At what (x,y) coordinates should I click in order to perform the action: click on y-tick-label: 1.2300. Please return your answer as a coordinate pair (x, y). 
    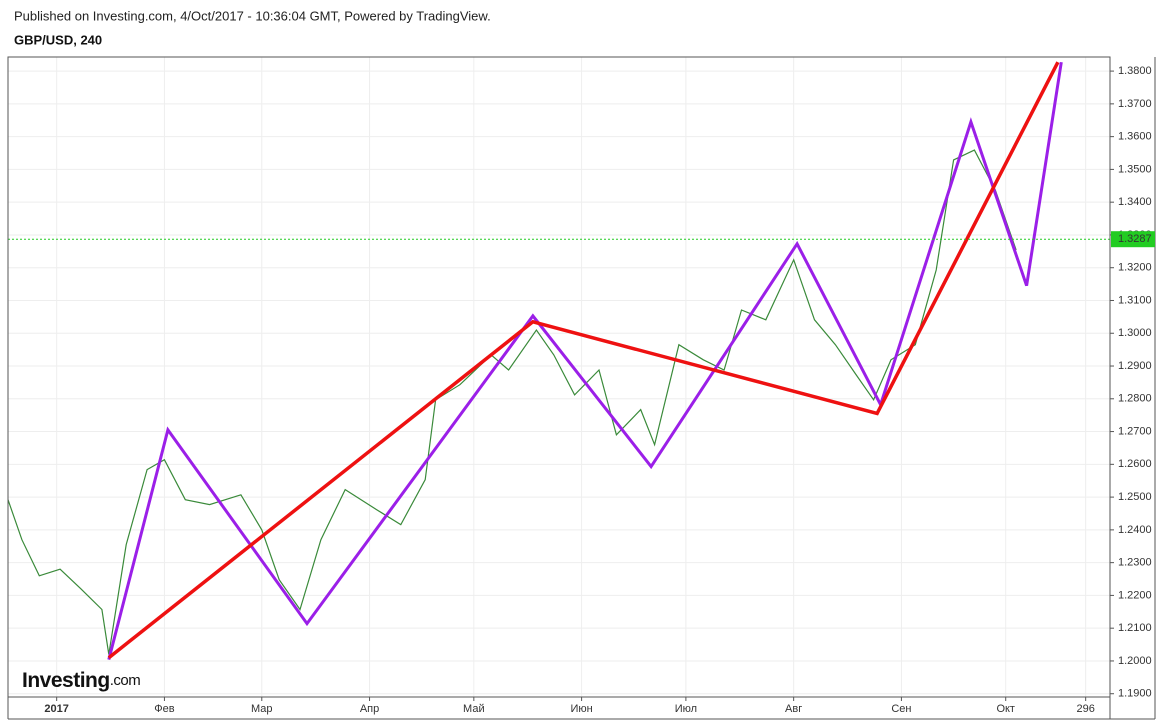
    Looking at the image, I should click on (1135, 563).